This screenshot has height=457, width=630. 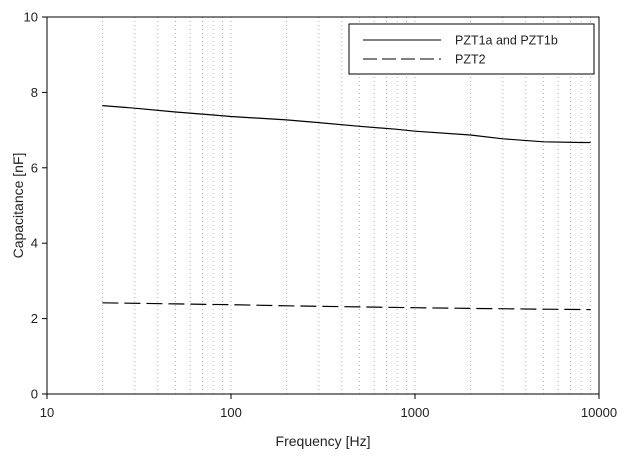 What do you see at coordinates (231, 412) in the screenshot?
I see `x-tick-label: 100` at bounding box center [231, 412].